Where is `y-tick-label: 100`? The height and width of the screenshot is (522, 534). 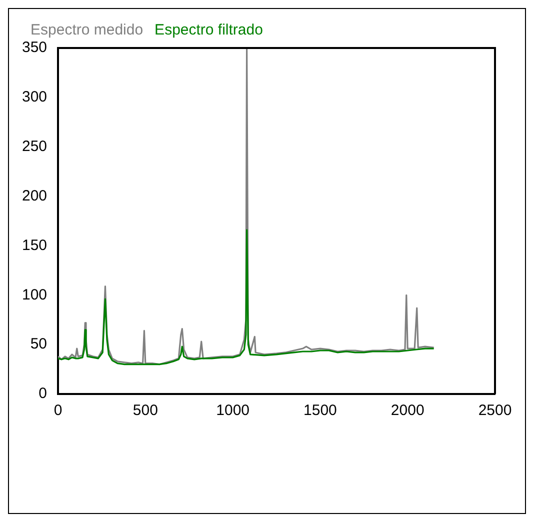
y-tick-label: 100 is located at coordinates (35, 295).